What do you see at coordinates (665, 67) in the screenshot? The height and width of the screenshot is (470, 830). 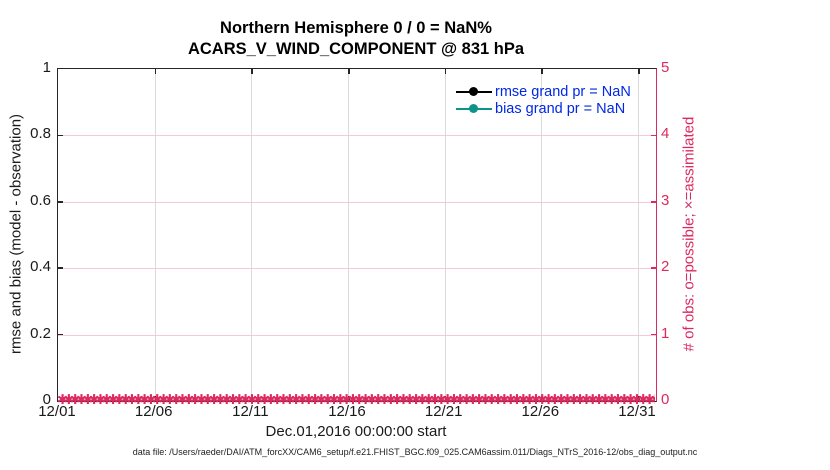 I see `right-y-tick-label: 5` at bounding box center [665, 67].